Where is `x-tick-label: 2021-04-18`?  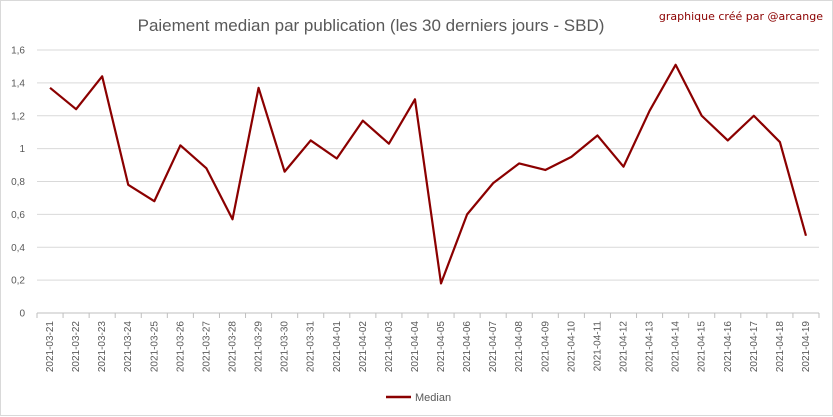 x-tick-label: 2021-04-18 is located at coordinates (780, 347).